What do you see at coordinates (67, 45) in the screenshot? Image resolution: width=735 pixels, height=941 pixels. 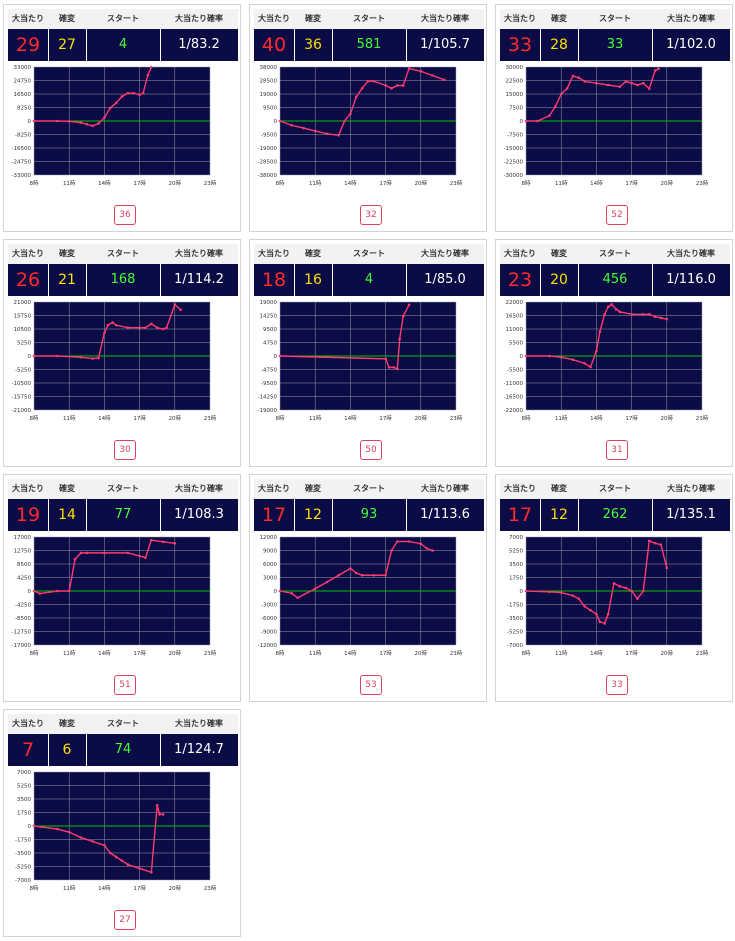 I see `value-kakuhen: 27` at bounding box center [67, 45].